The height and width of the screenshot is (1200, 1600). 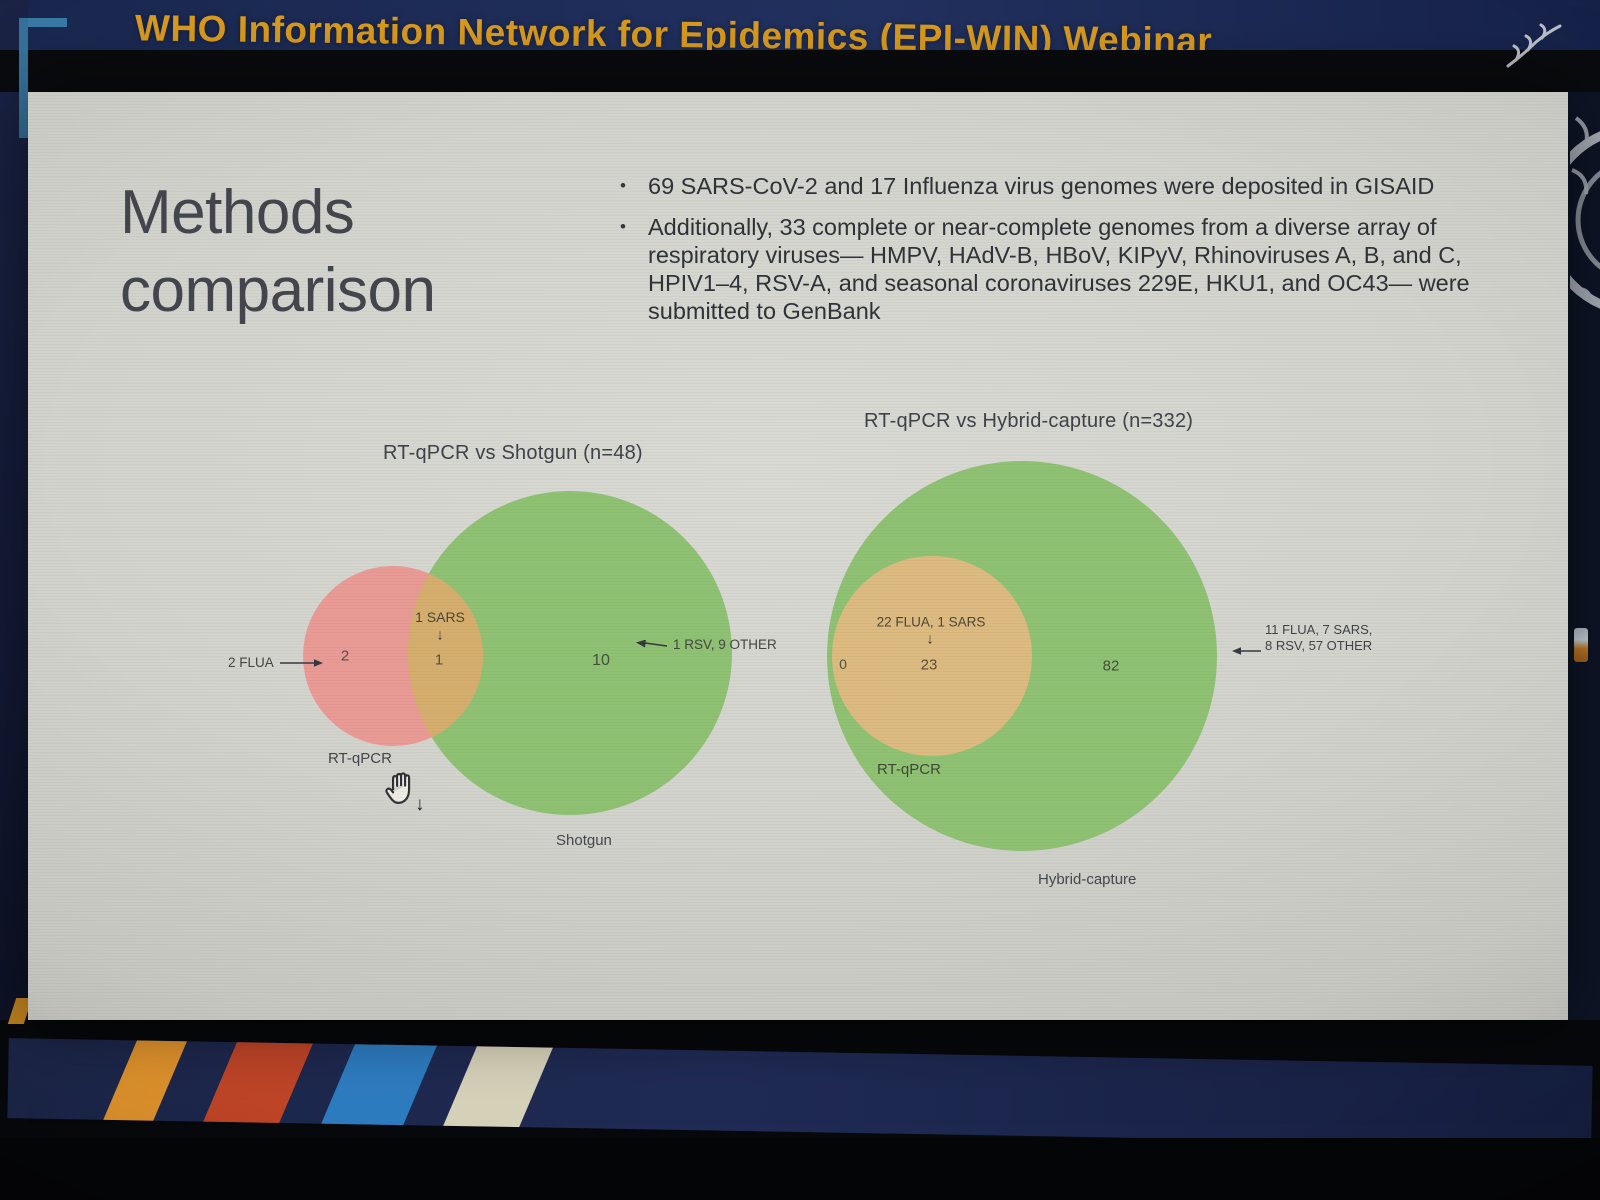 What do you see at coordinates (929, 665) in the screenshot?
I see `venn-right-count-overlap: 23` at bounding box center [929, 665].